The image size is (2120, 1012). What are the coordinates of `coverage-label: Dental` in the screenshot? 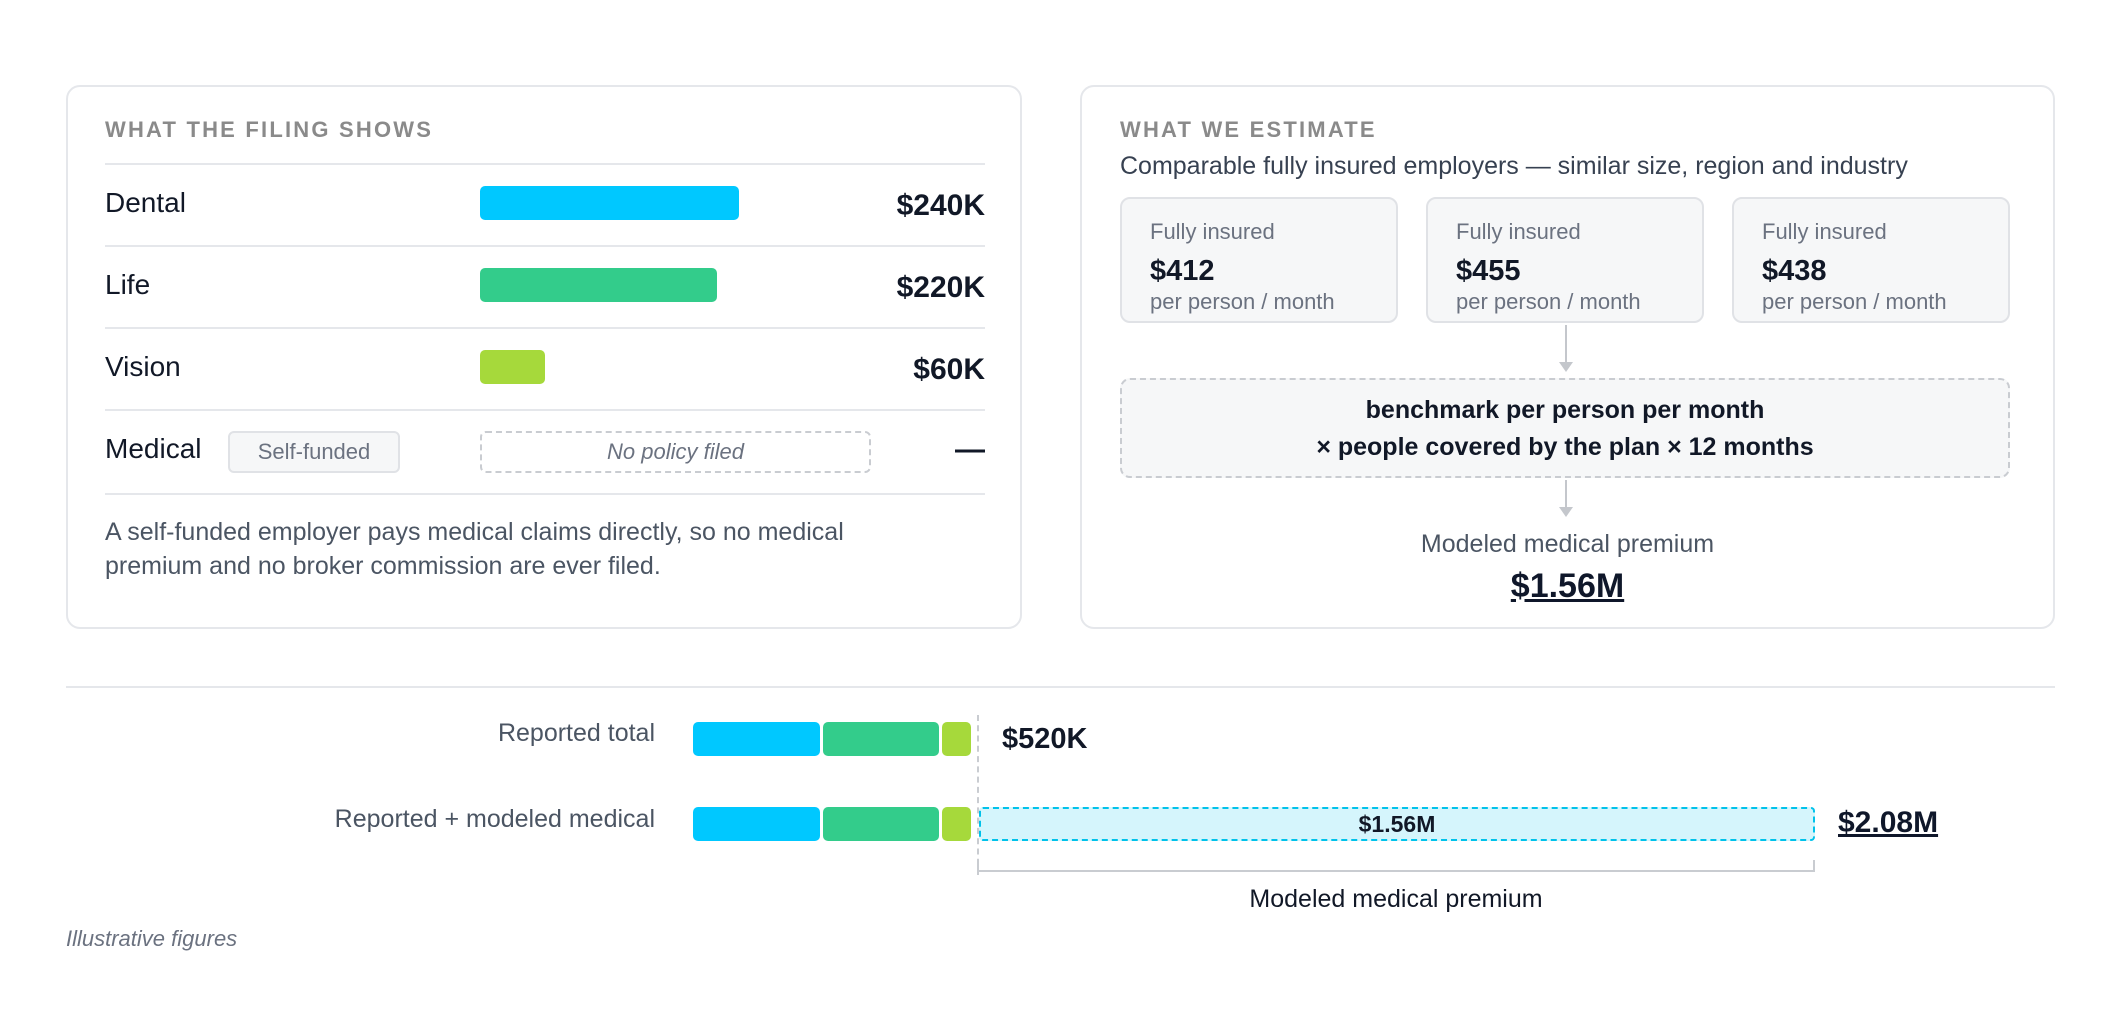 It's located at (145, 202).